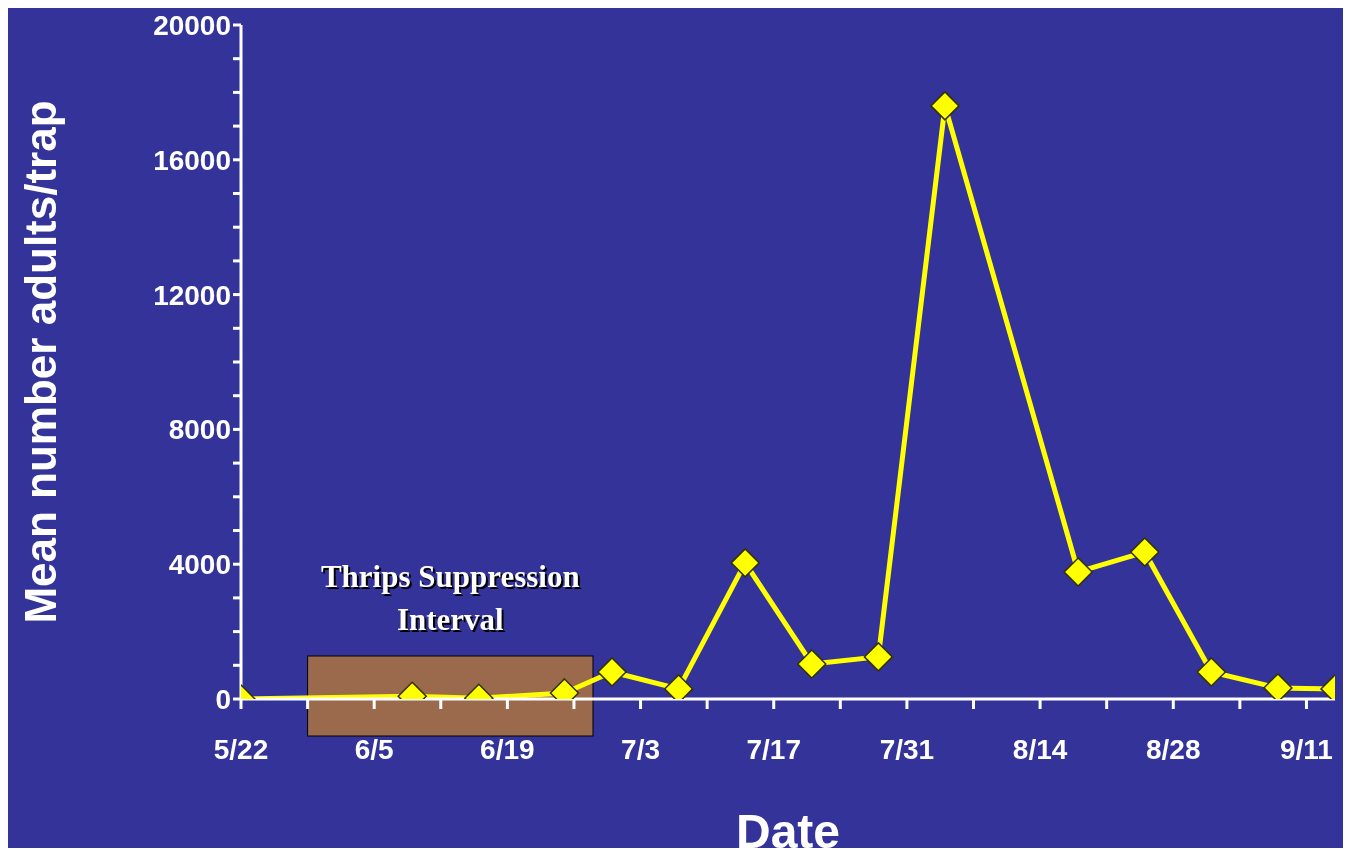 The image size is (1351, 856). What do you see at coordinates (223, 699) in the screenshot?
I see `y-tick-label: 0` at bounding box center [223, 699].